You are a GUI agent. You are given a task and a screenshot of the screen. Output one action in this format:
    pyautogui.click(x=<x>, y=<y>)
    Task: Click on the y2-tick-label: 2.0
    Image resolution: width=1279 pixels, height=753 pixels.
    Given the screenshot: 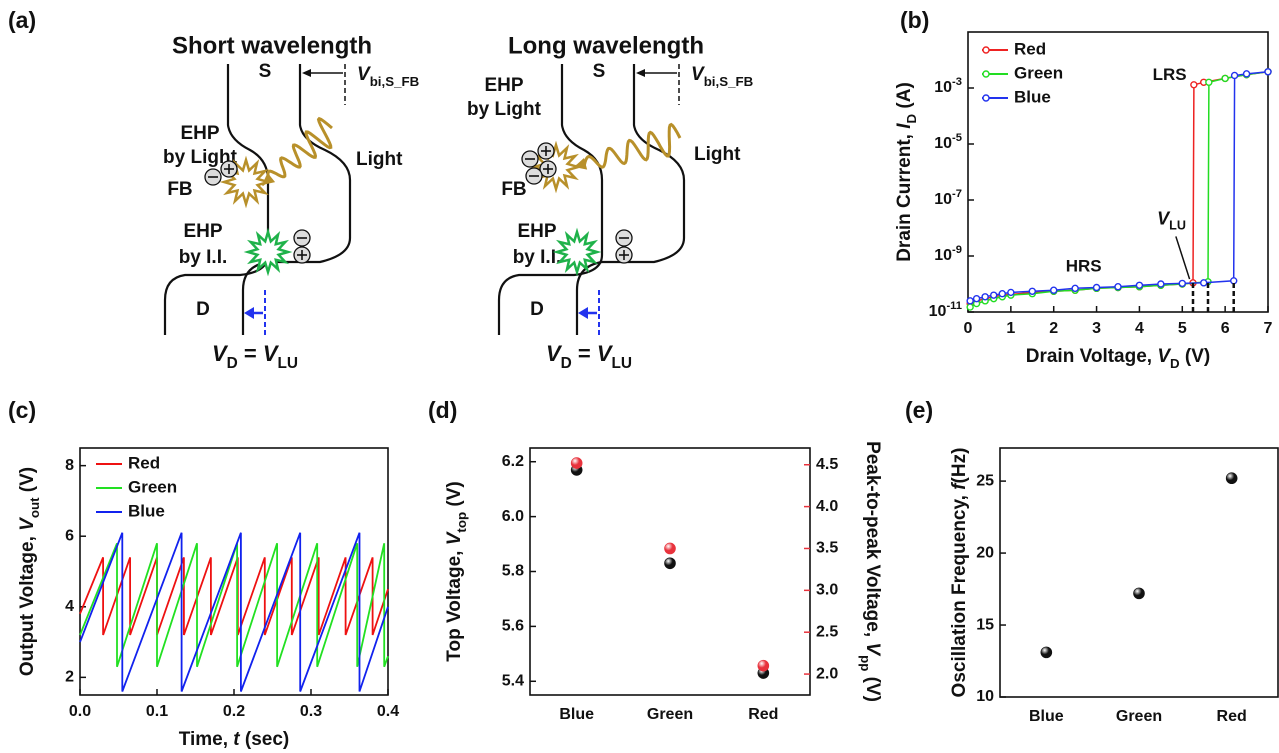 What is the action you would take?
    pyautogui.click(x=827, y=673)
    